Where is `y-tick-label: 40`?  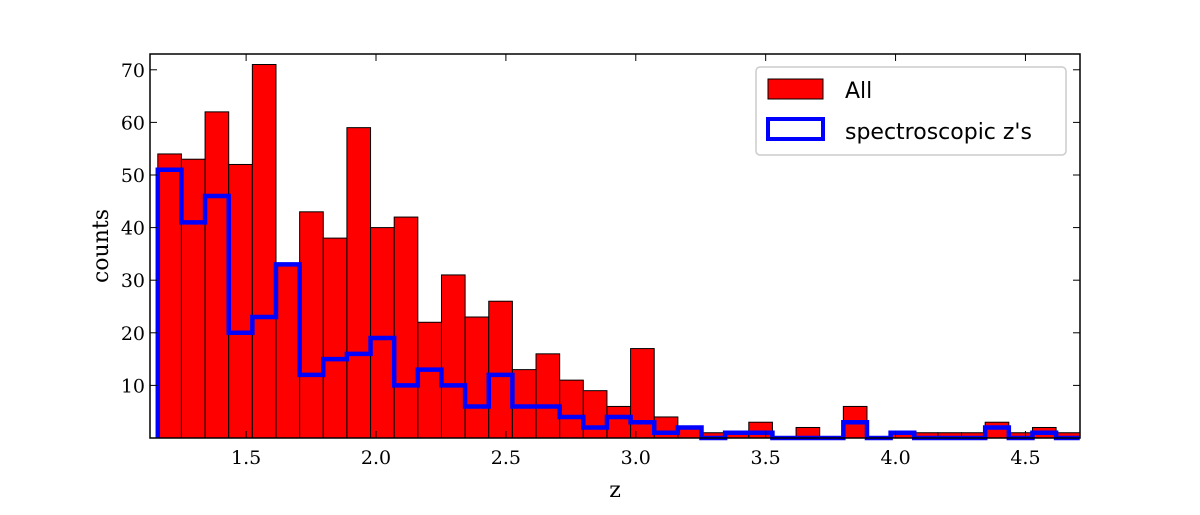 y-tick-label: 40 is located at coordinates (133, 229).